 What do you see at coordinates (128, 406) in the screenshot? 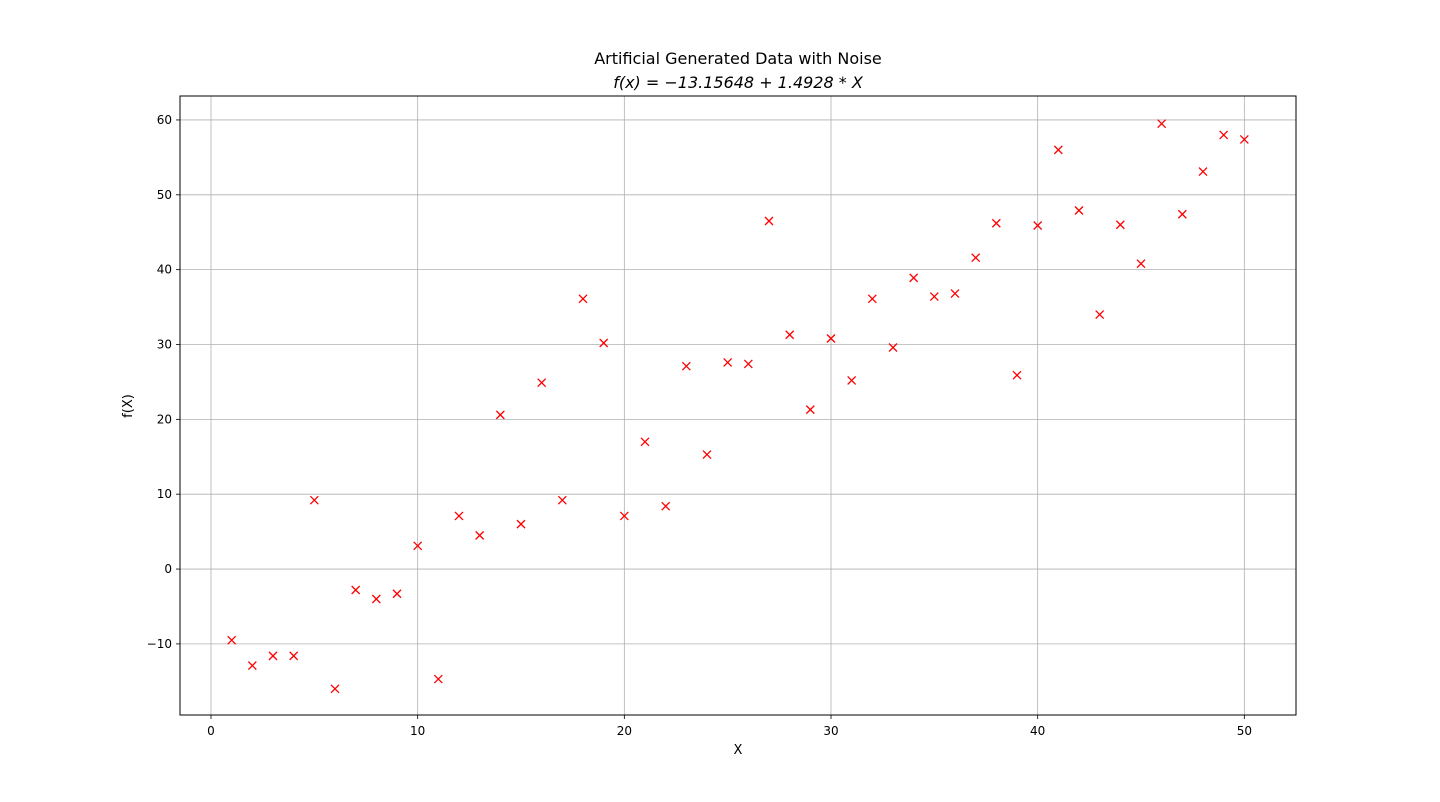
I see `y-axis-label: f(X)` at bounding box center [128, 406].